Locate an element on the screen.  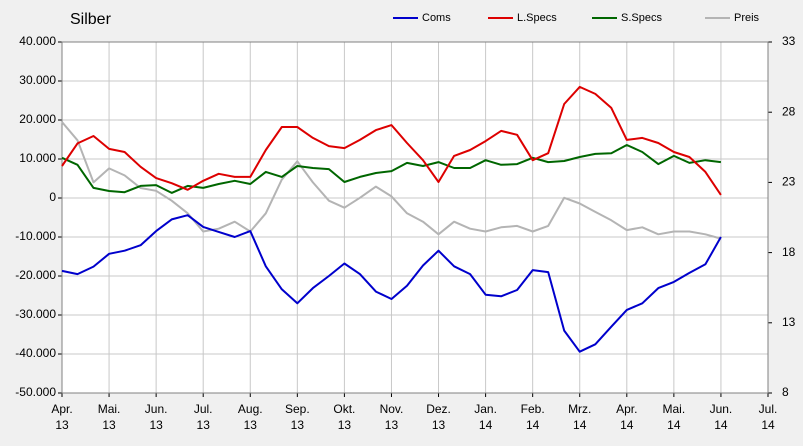
x-tick-label: Sep. is located at coordinates (297, 409).